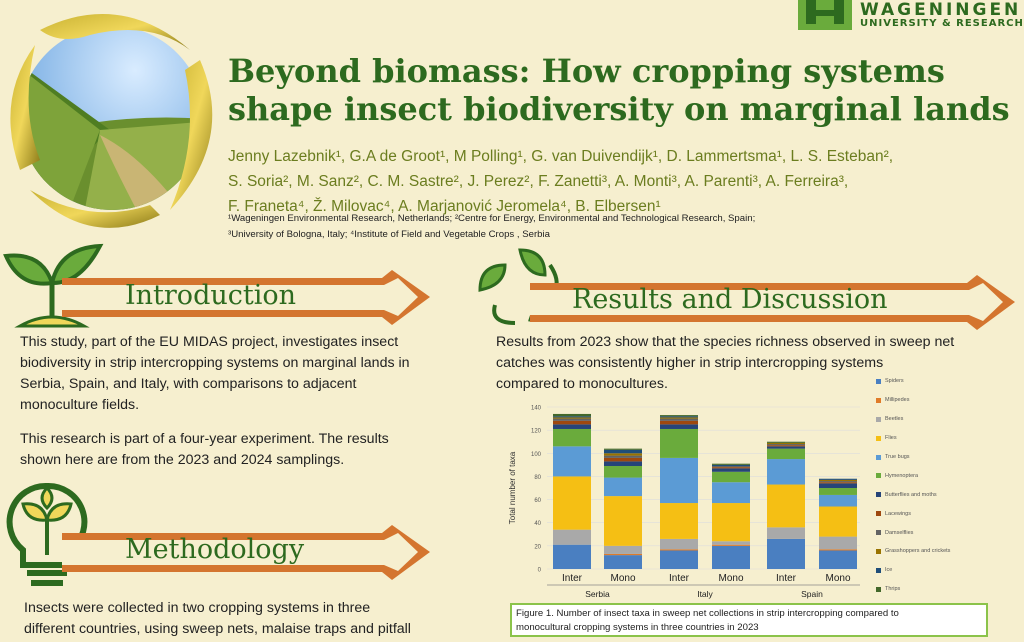 Image resolution: width=1024 pixels, height=642 pixels. I want to click on legend-label: Butterflies and moths, so click(911, 494).